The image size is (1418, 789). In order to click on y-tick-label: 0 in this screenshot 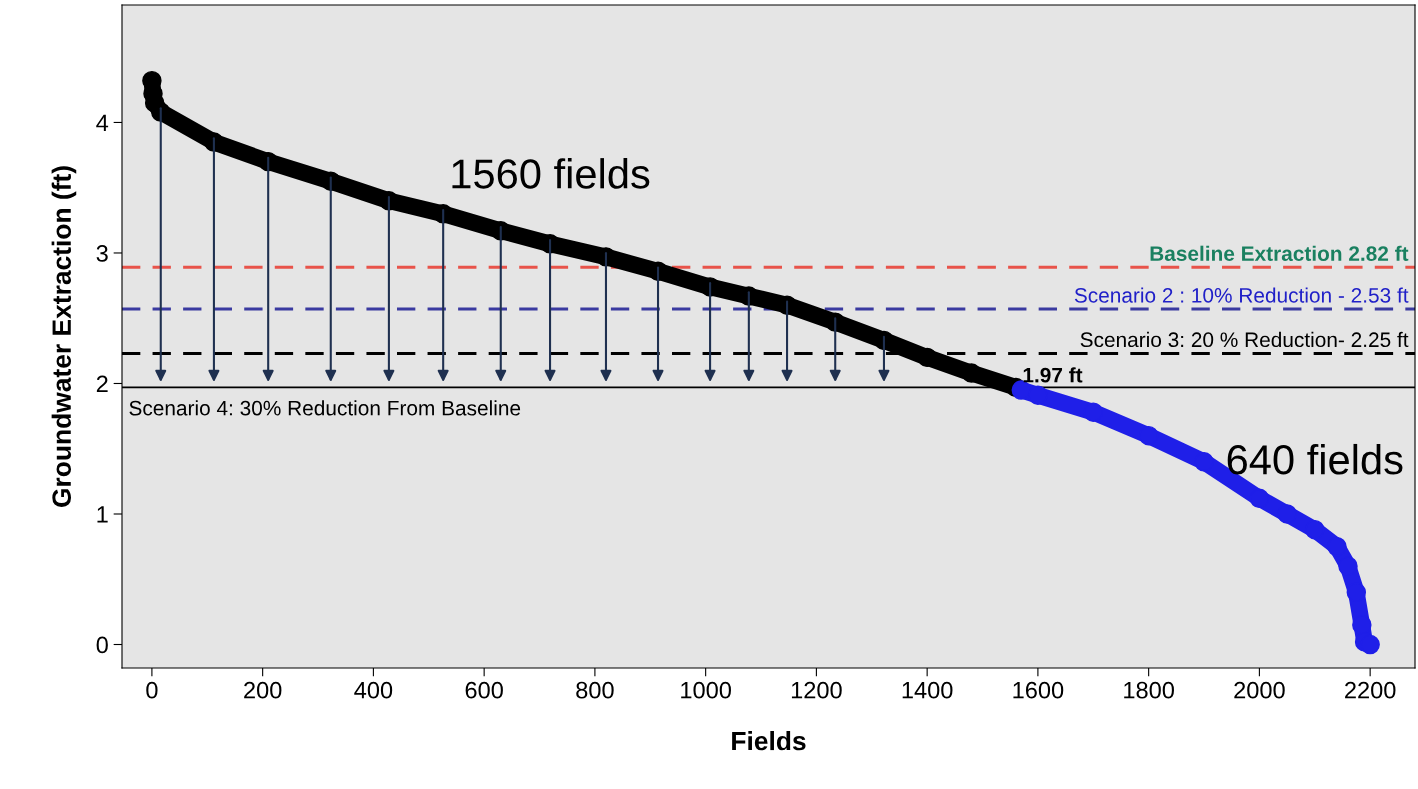, I will do `click(102, 645)`.